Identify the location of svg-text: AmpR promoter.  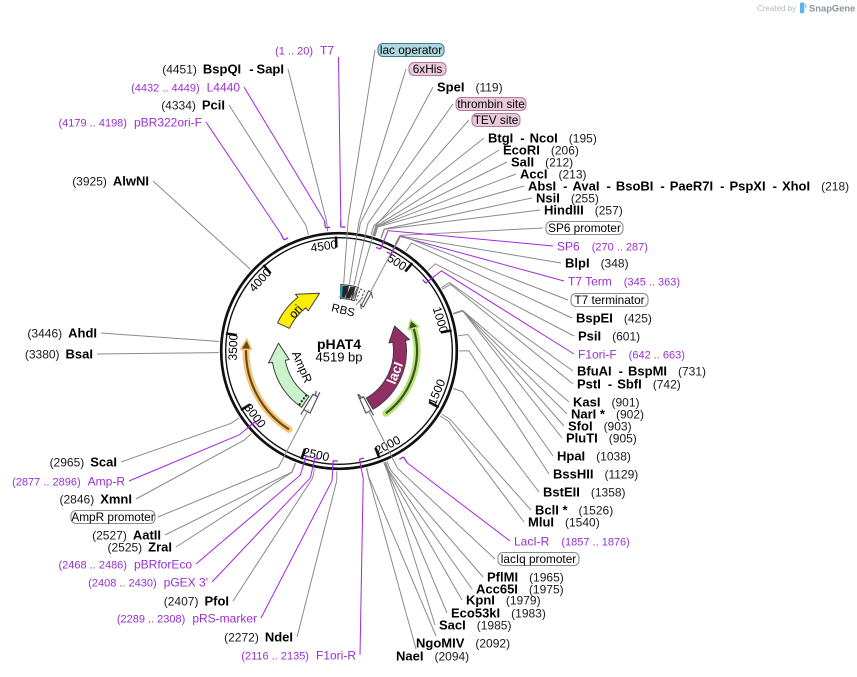
(112, 517).